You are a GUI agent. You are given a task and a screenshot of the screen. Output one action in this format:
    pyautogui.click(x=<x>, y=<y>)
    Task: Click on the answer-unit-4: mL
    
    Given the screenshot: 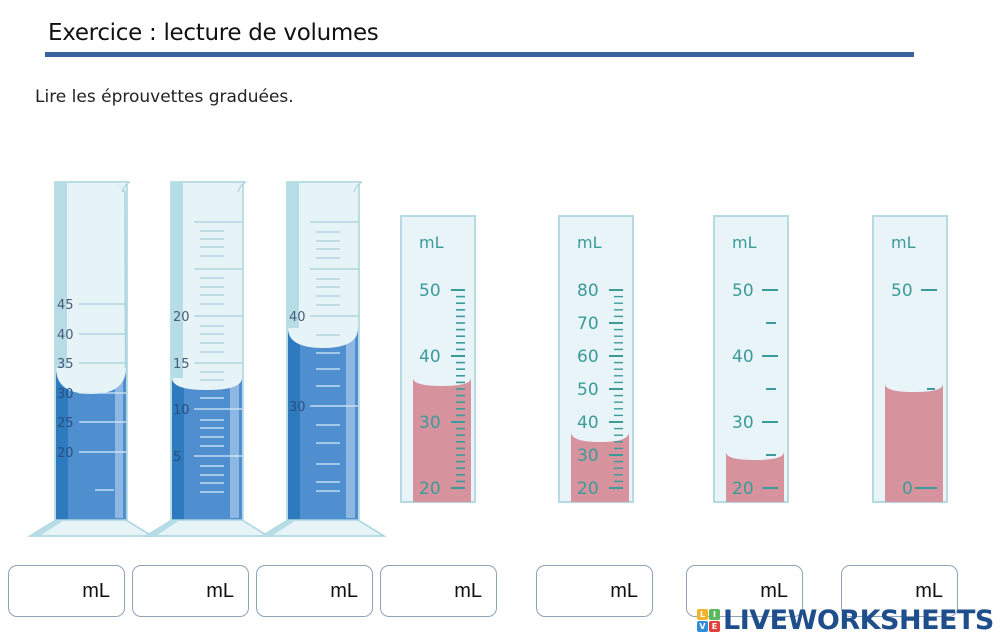 What is the action you would take?
    pyautogui.click(x=468, y=590)
    